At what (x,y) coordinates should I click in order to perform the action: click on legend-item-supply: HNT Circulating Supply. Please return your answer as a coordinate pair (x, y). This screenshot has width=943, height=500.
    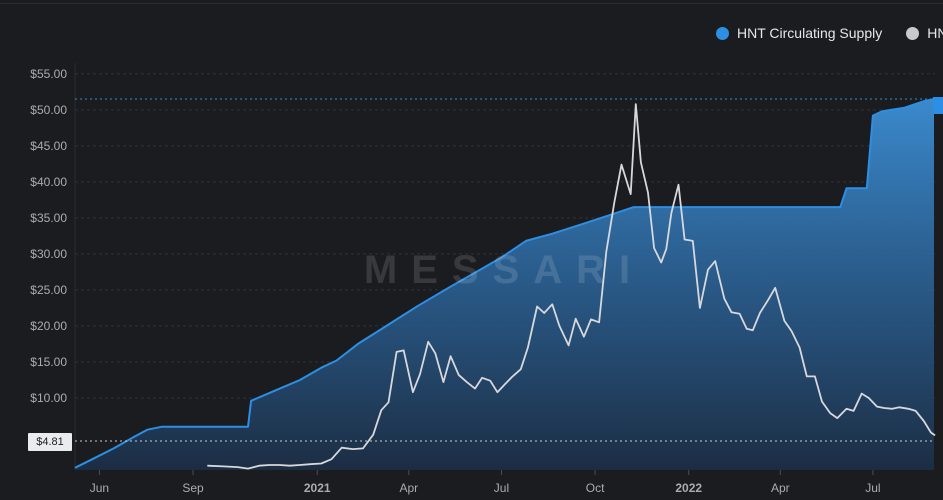
    Looking at the image, I should click on (799, 33).